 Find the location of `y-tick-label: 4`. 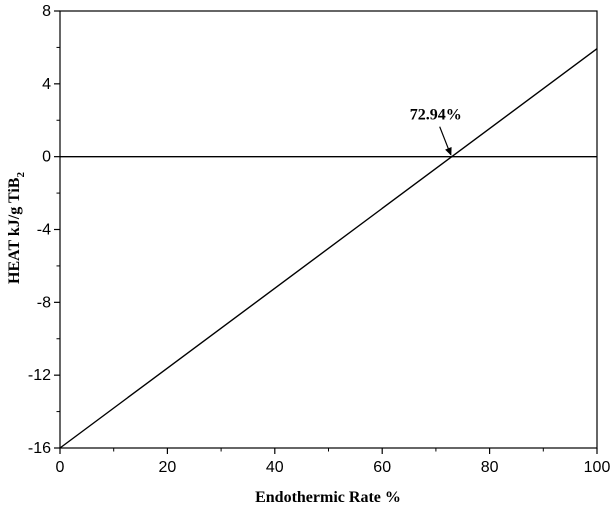

y-tick-label: 4 is located at coordinates (46, 84).